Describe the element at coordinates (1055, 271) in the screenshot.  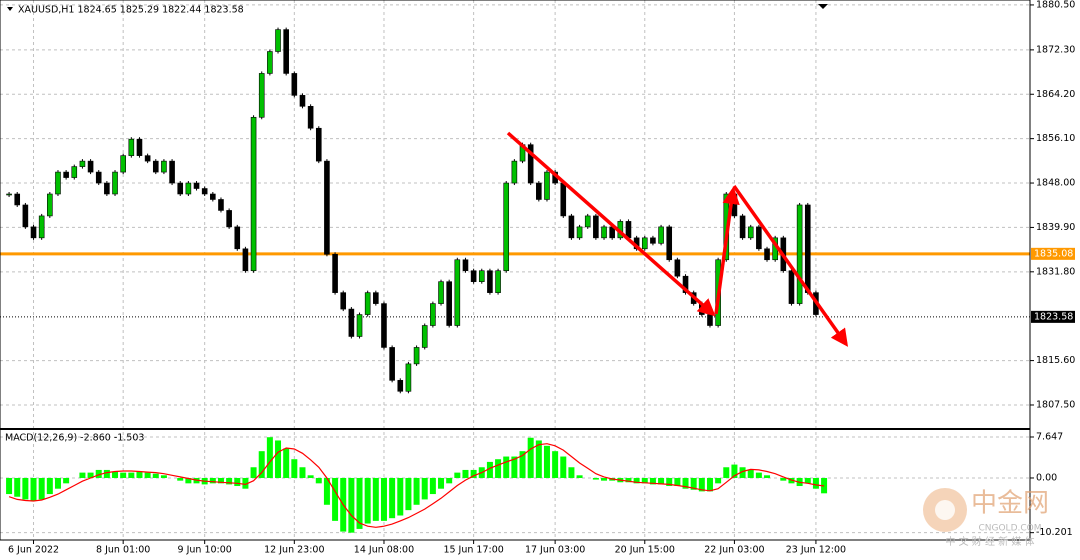
I see `y-tick-label: 1831.80` at that location.